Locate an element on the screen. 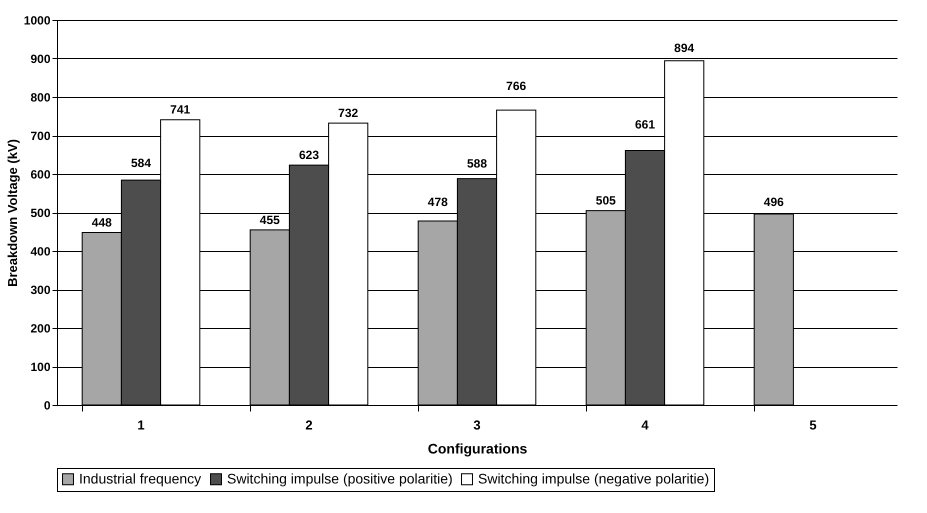 The image size is (927, 513). y-tick-label: 500 is located at coordinates (40, 213).